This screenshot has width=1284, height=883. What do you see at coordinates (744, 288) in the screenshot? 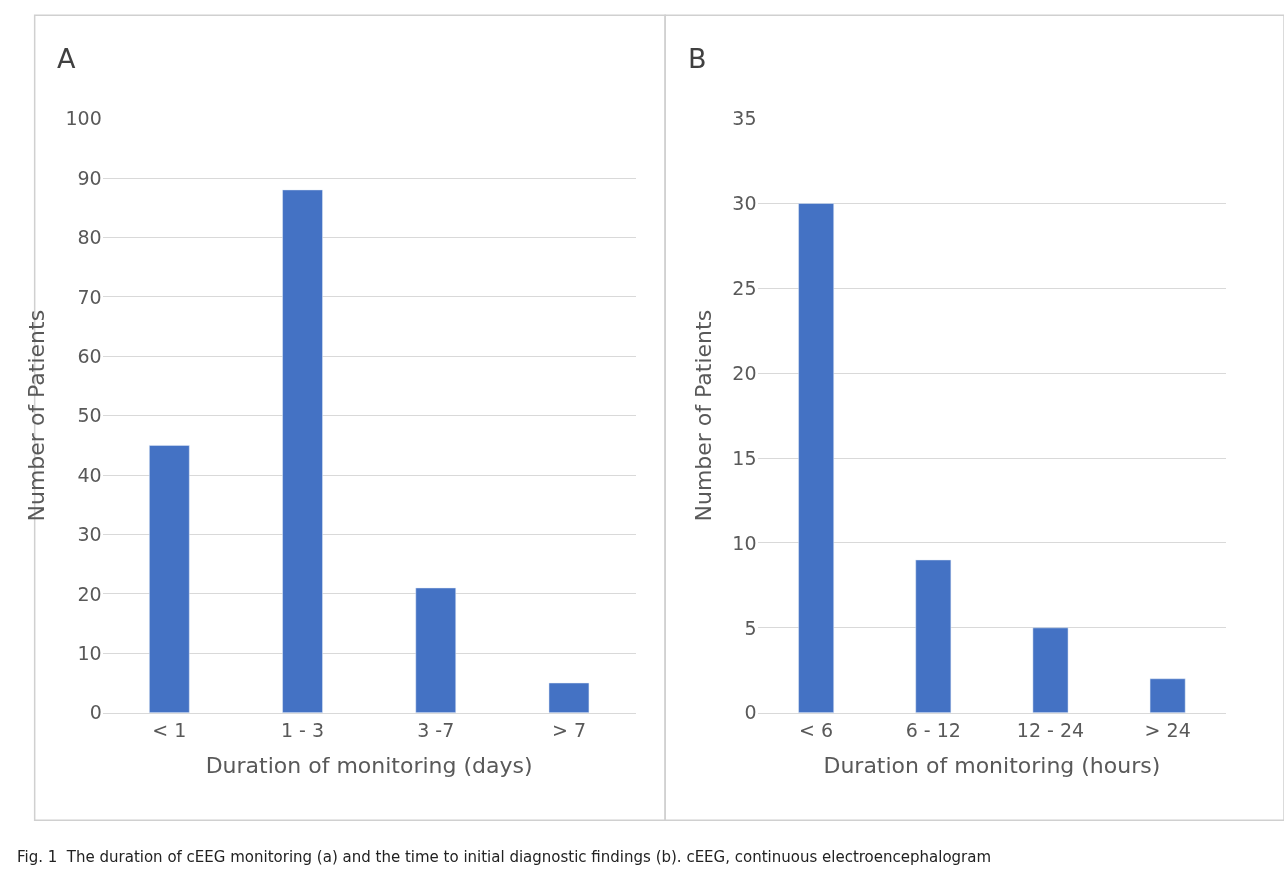
I see `y-tick-label: 25` at bounding box center [744, 288].